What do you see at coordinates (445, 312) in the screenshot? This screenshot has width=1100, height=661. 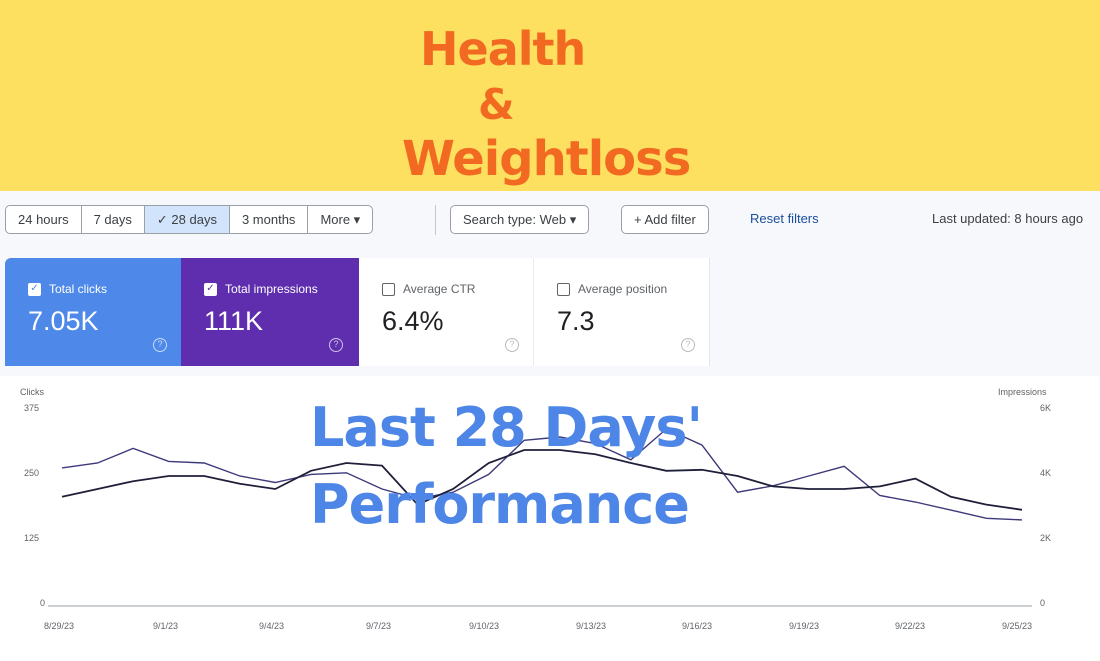 I see `metric-card-average-ctr: Average CTR 6.4% ?` at bounding box center [445, 312].